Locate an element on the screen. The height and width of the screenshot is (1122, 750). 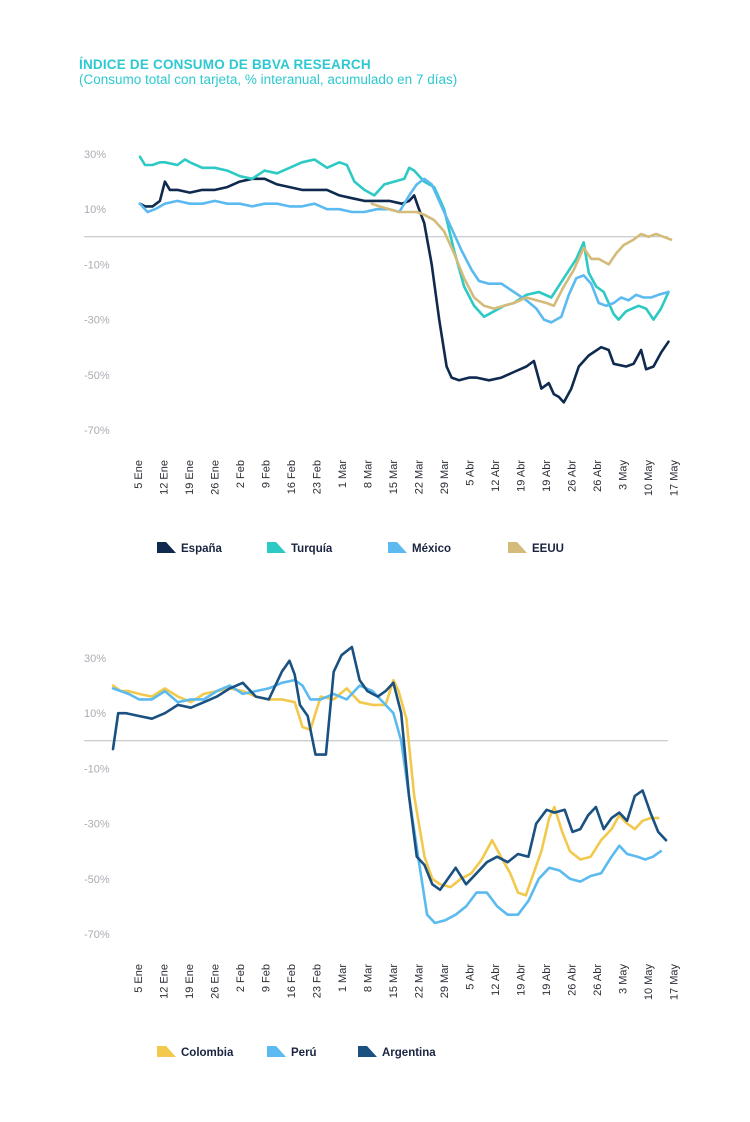
legend-swatch-turquia is located at coordinates (276, 547).